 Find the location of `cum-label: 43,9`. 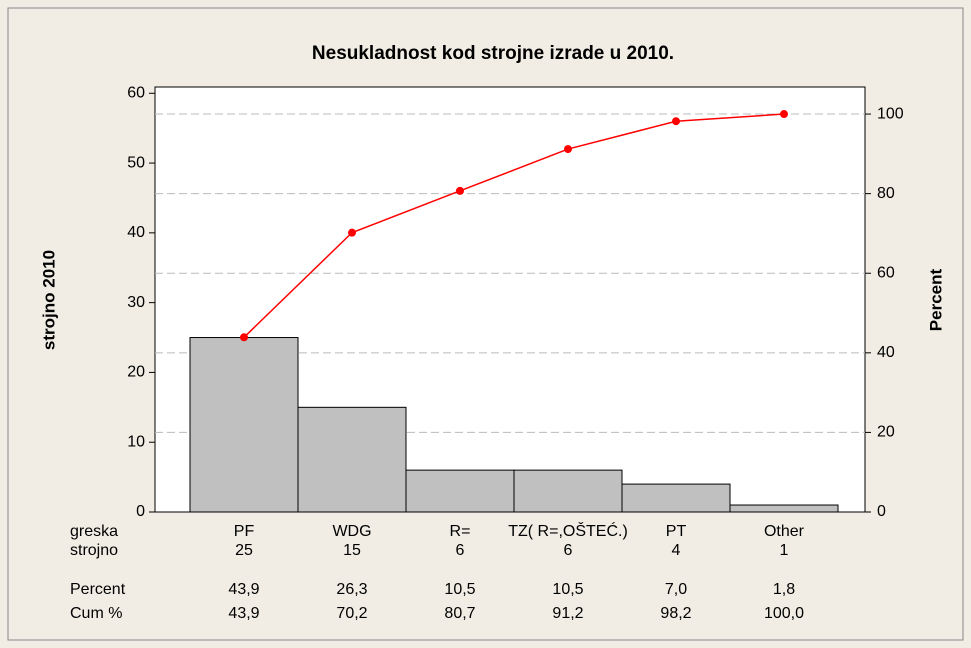

cum-label: 43,9 is located at coordinates (243, 613).